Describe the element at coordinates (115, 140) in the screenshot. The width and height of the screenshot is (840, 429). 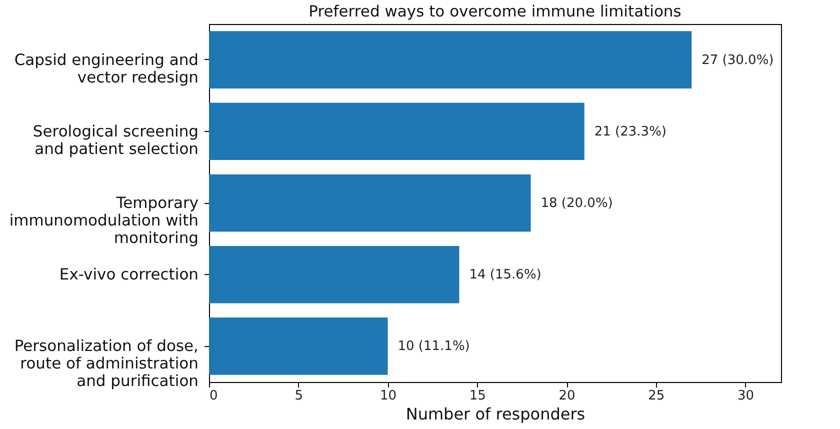
I see `y-tick-label: Serological screening and patient selection` at that location.